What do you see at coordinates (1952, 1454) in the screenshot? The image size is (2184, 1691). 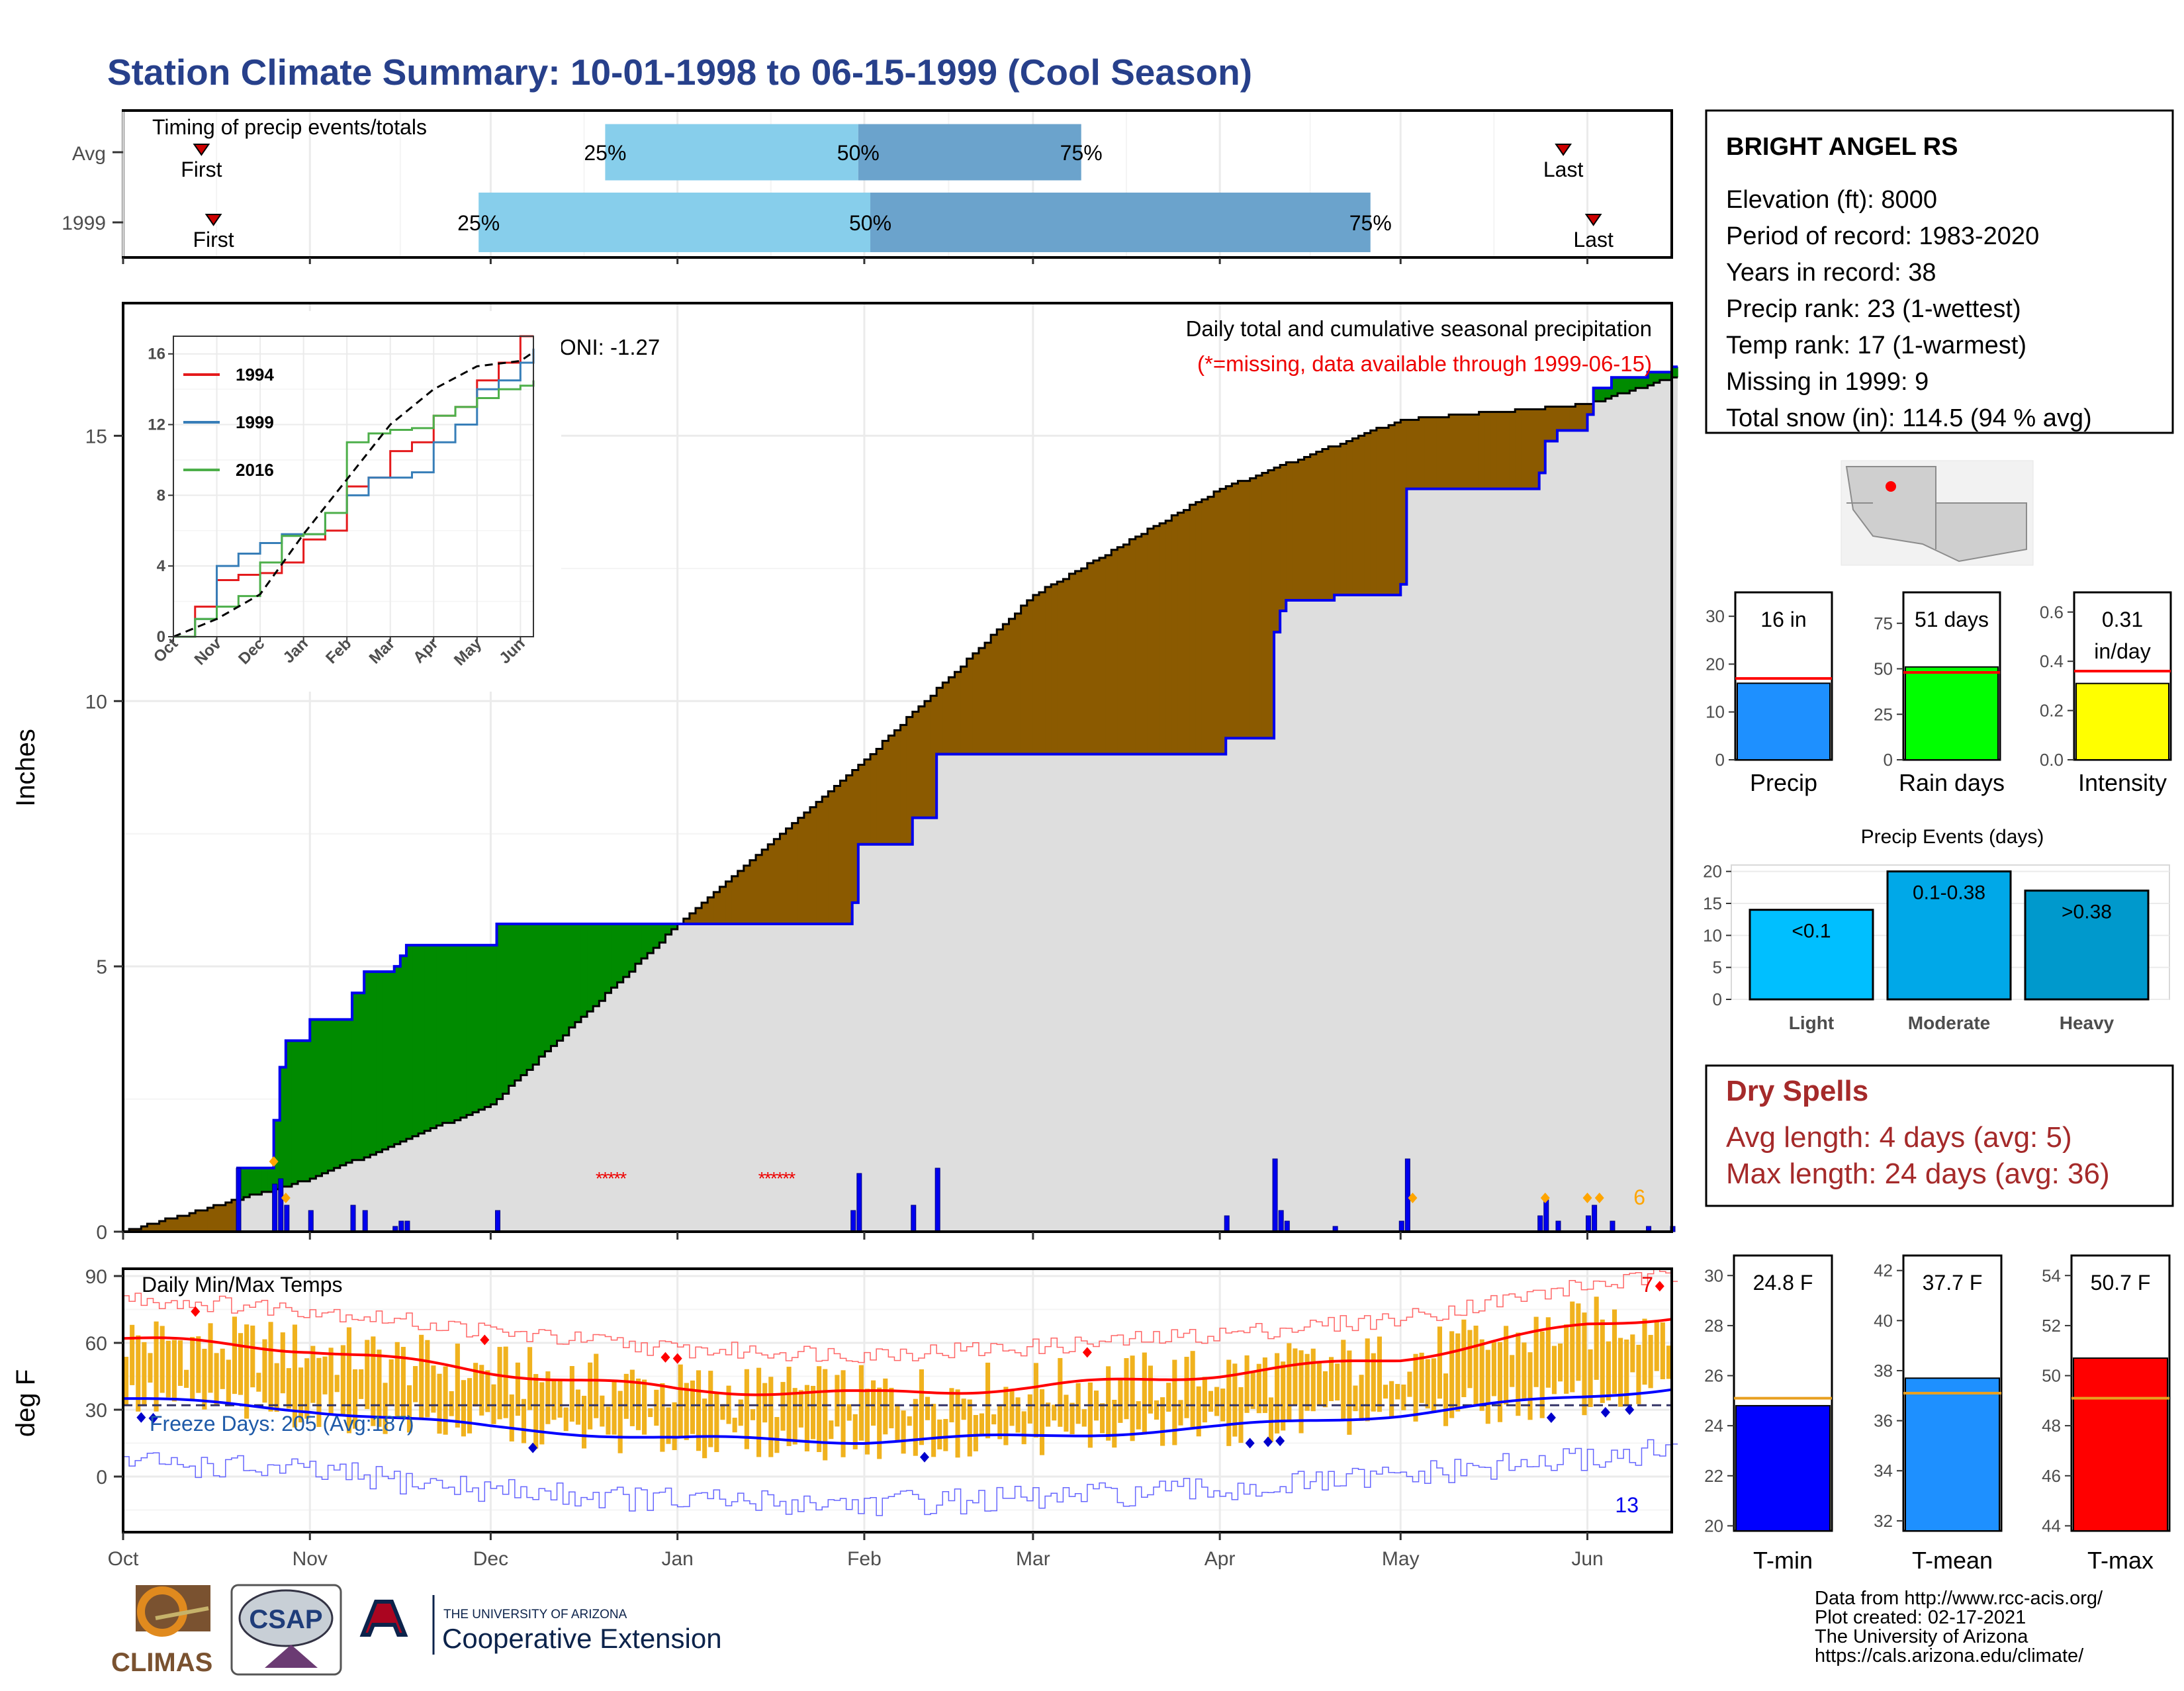 I see `tmean-bar` at bounding box center [1952, 1454].